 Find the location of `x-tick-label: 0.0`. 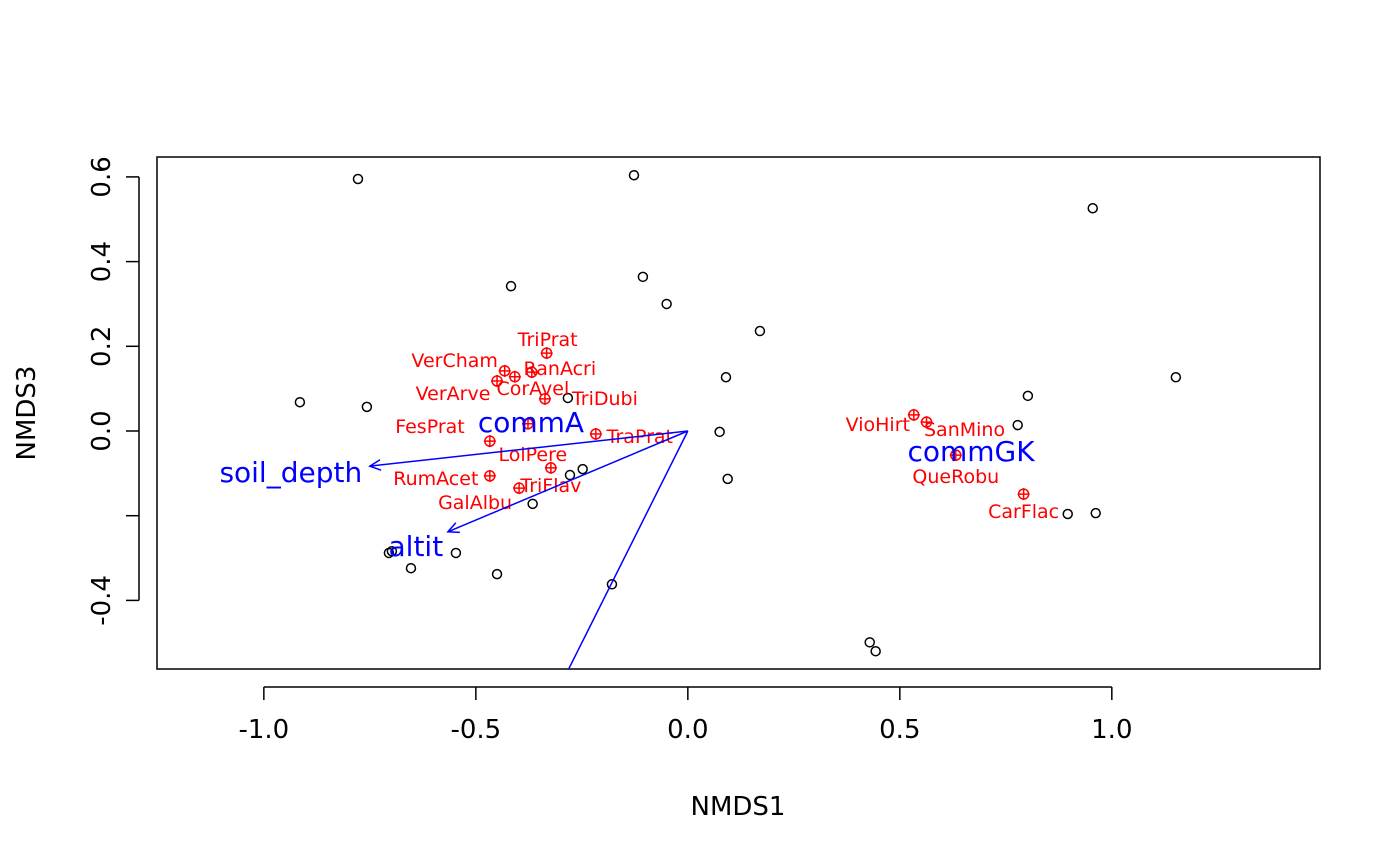

x-tick-label: 0.0 is located at coordinates (687, 730).